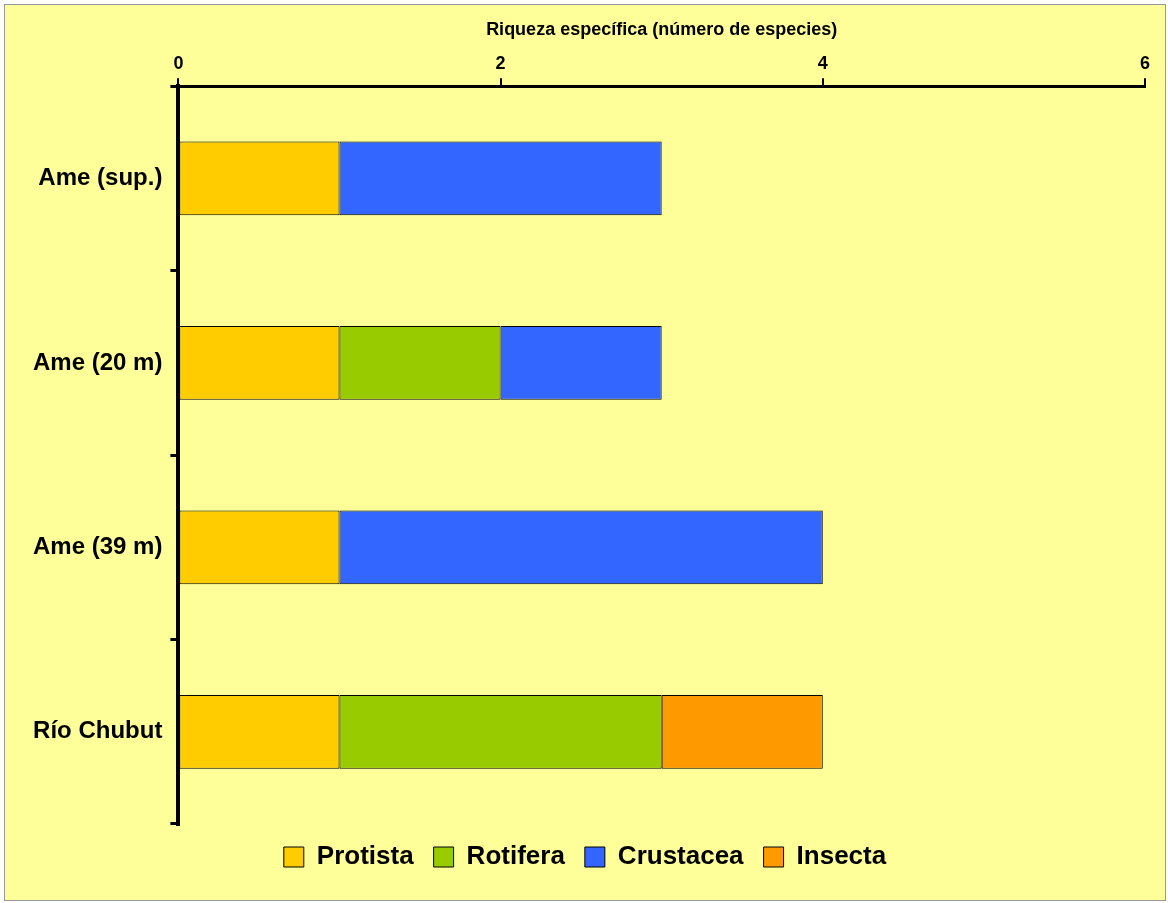 This screenshot has width=1168, height=903. I want to click on x-tick-label: 2, so click(500, 63).